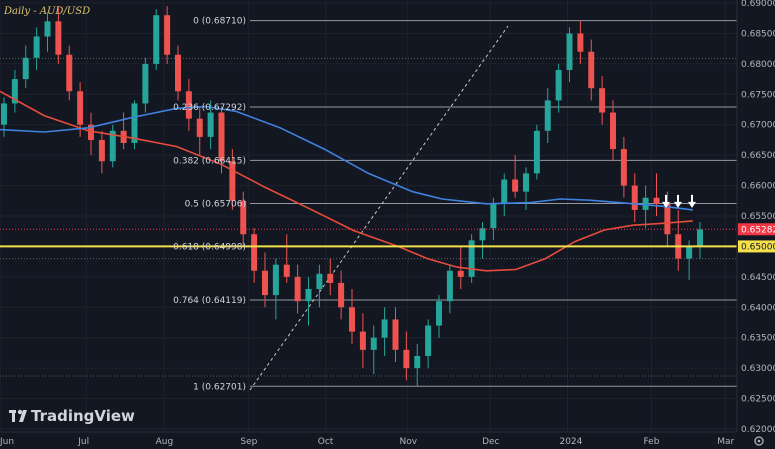 The image size is (775, 449). What do you see at coordinates (209, 248) in the screenshot?
I see `fib-level-label: 0.618 (0.64998)` at bounding box center [209, 248].